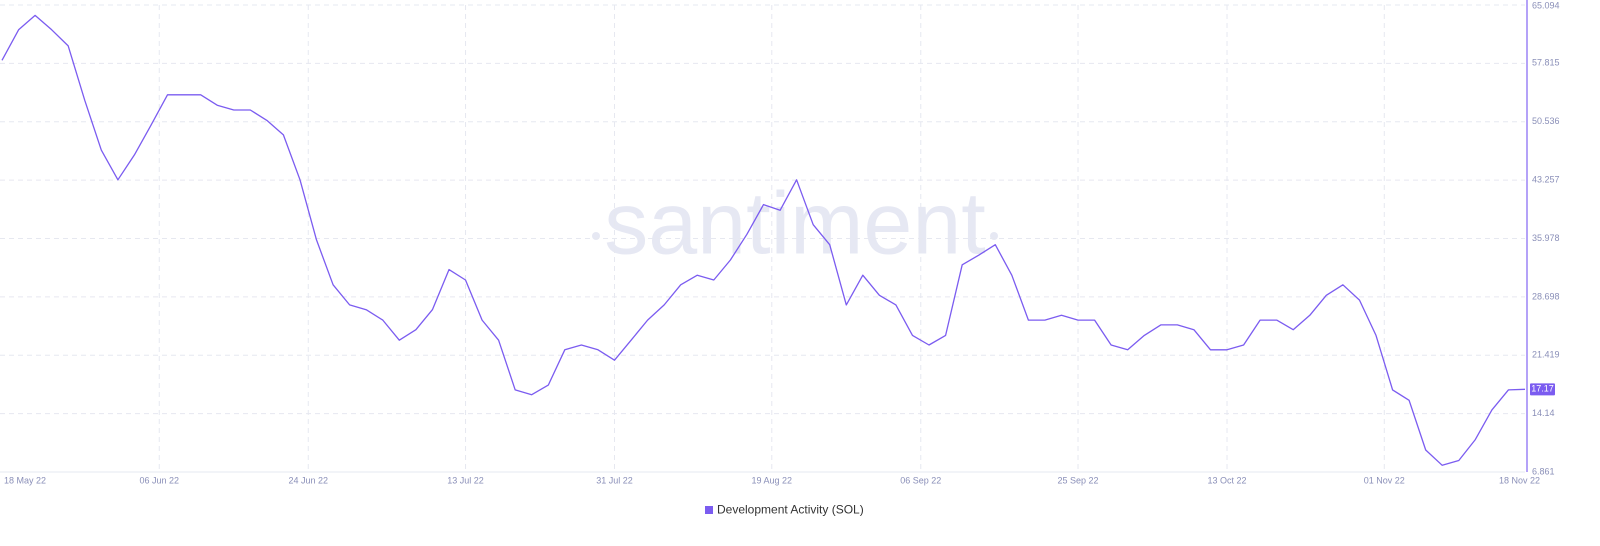 The height and width of the screenshot is (546, 1600). What do you see at coordinates (790, 510) in the screenshot?
I see `legend-label: Development Activity (SOL)` at bounding box center [790, 510].